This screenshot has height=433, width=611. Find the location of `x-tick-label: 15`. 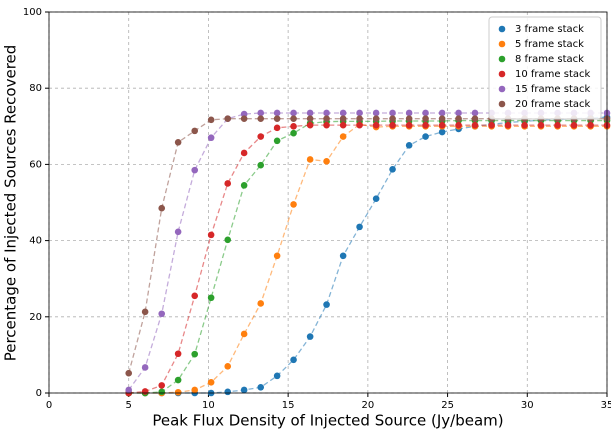

x-tick-label: 15 is located at coordinates (288, 405).